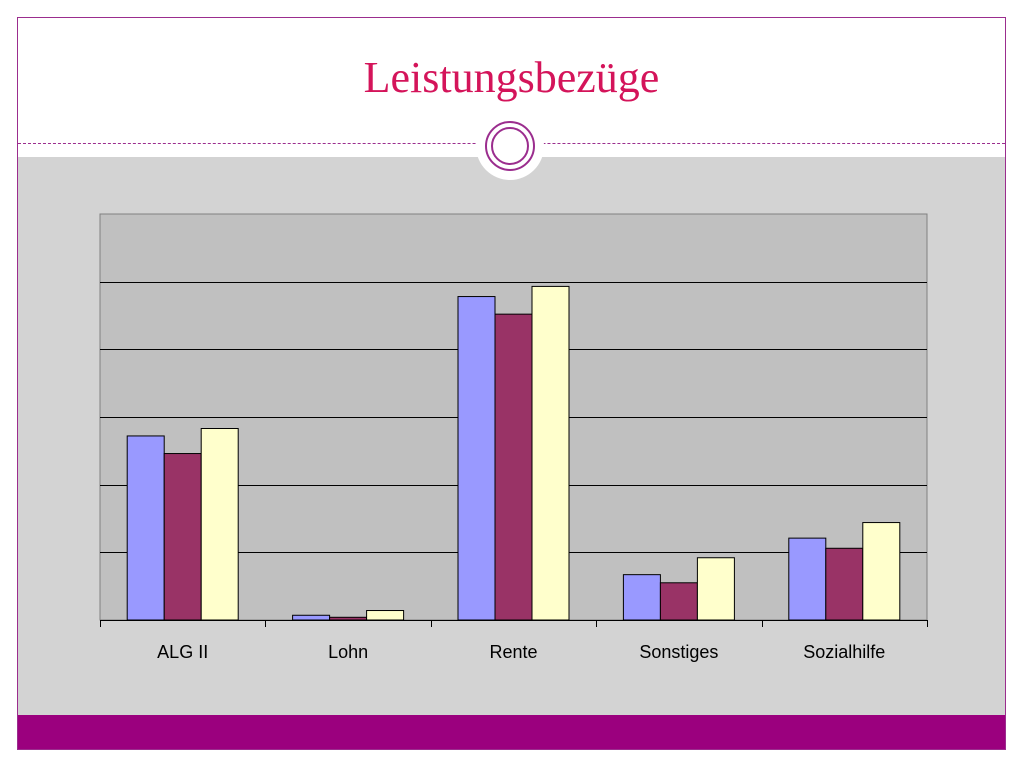 This screenshot has height=768, width=1024. What do you see at coordinates (881, 571) in the screenshot?
I see `bar-s2-sozialhilfe` at bounding box center [881, 571].